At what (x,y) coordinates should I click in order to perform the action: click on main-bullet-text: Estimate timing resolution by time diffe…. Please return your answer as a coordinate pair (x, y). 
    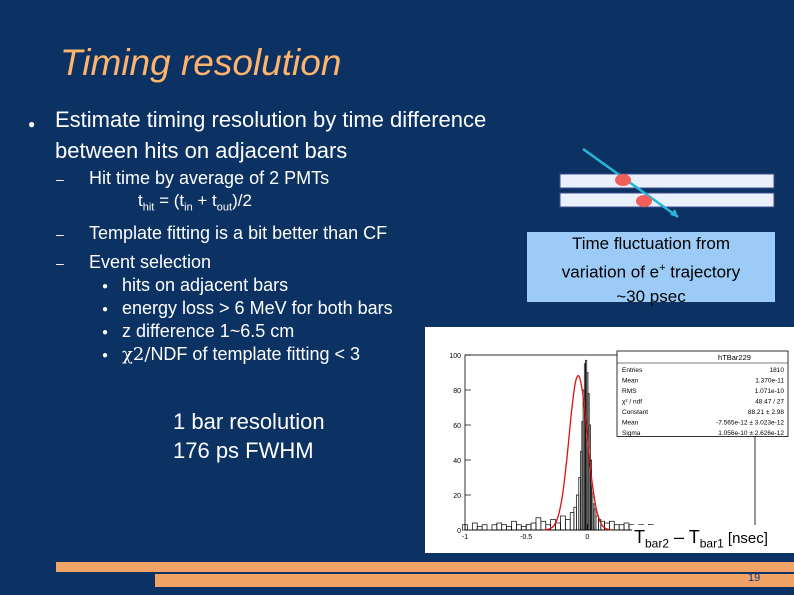
    Looking at the image, I should click on (271, 135).